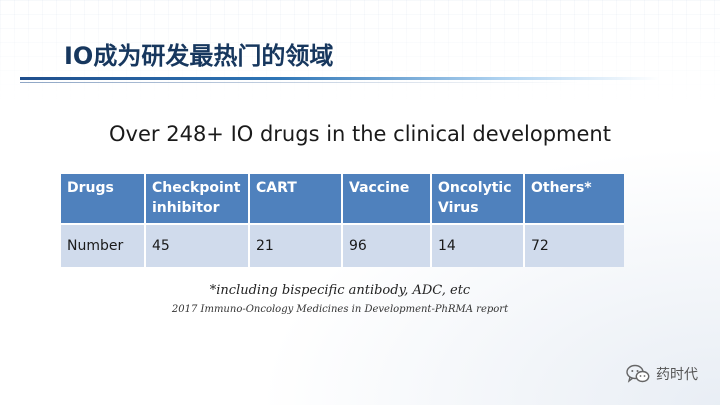  Describe the element at coordinates (340, 78) in the screenshot. I see `title-underline` at that location.